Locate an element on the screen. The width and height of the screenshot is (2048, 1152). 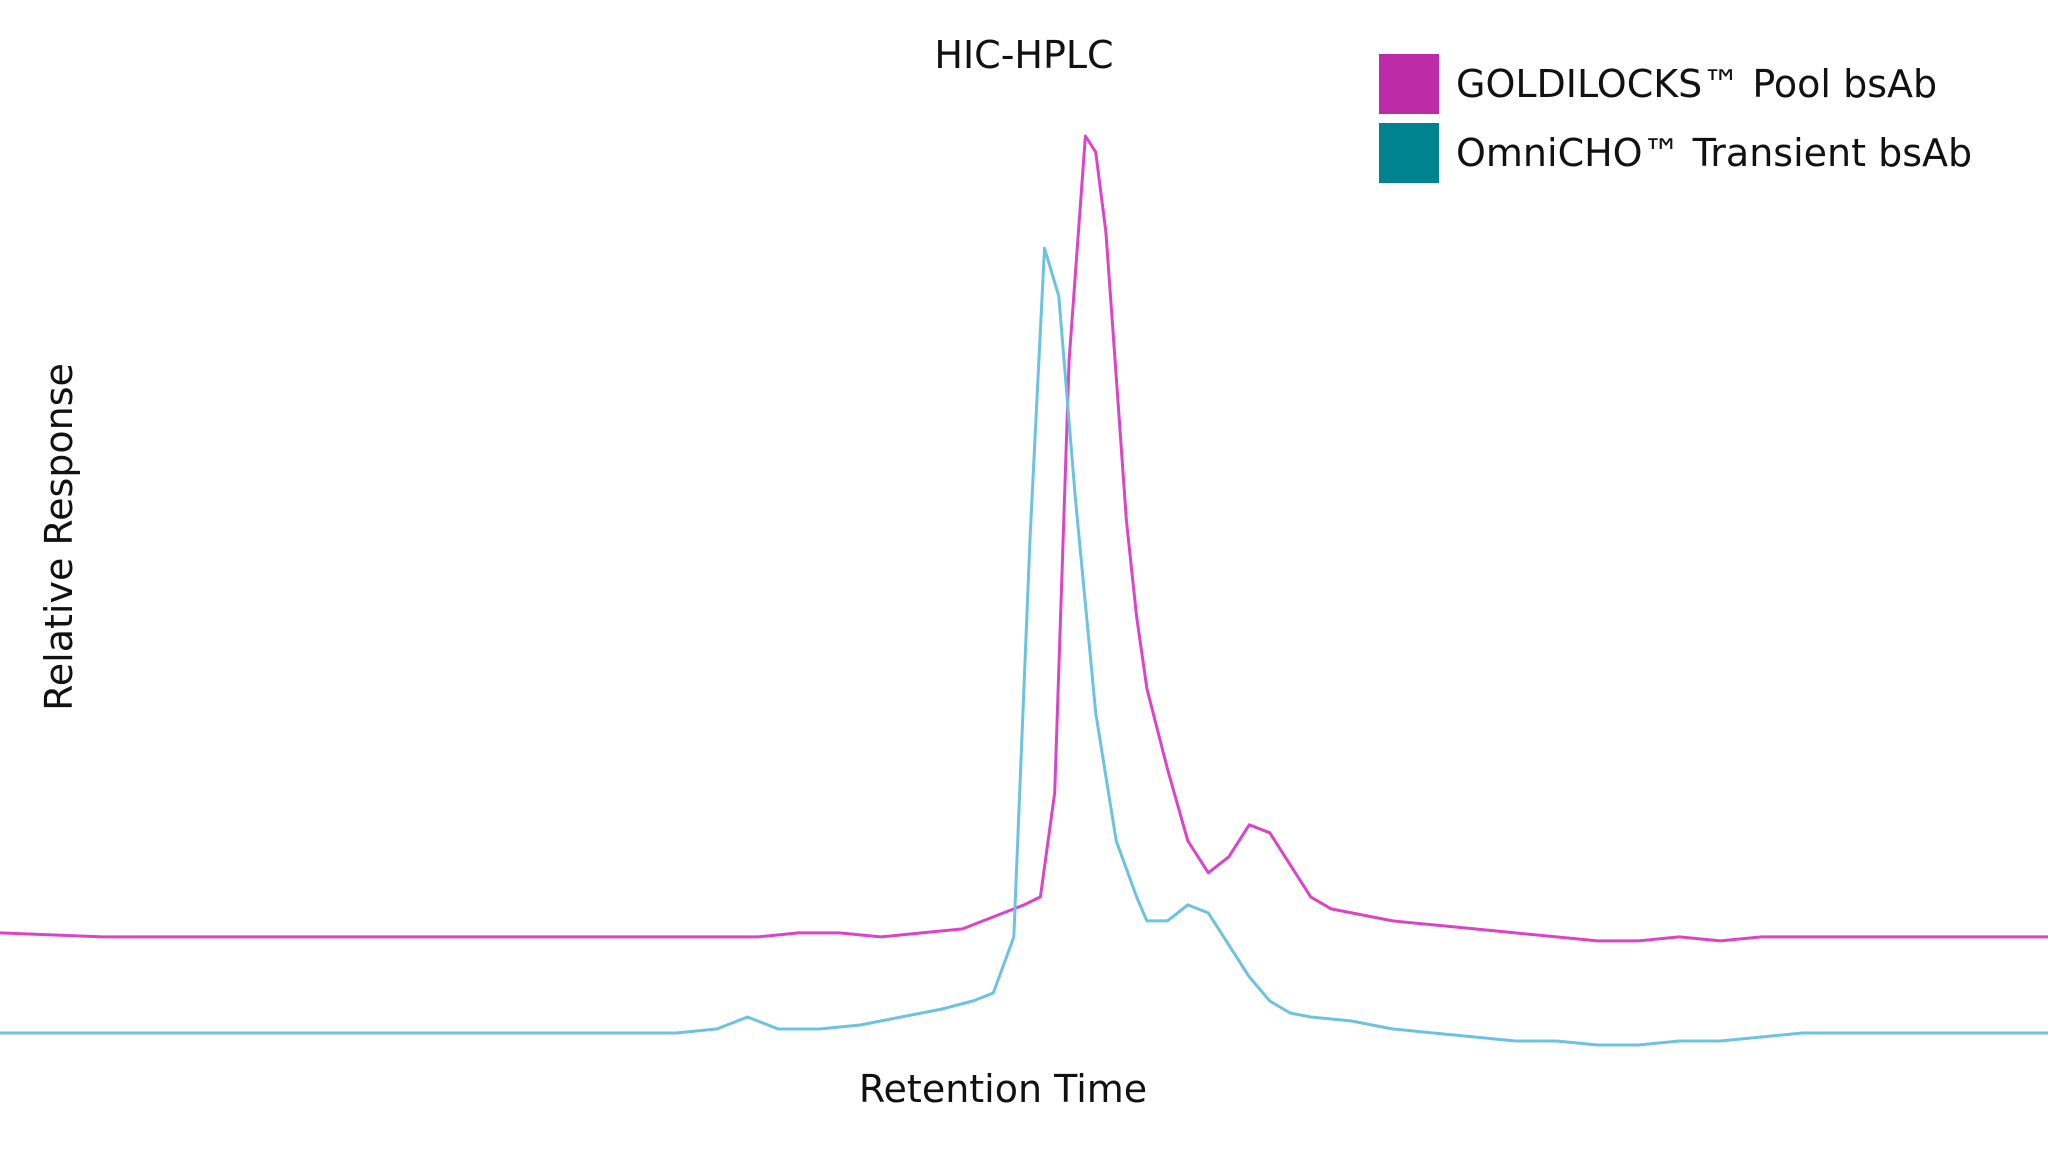
chart-title: HIC-HPLC is located at coordinates (1023, 55).